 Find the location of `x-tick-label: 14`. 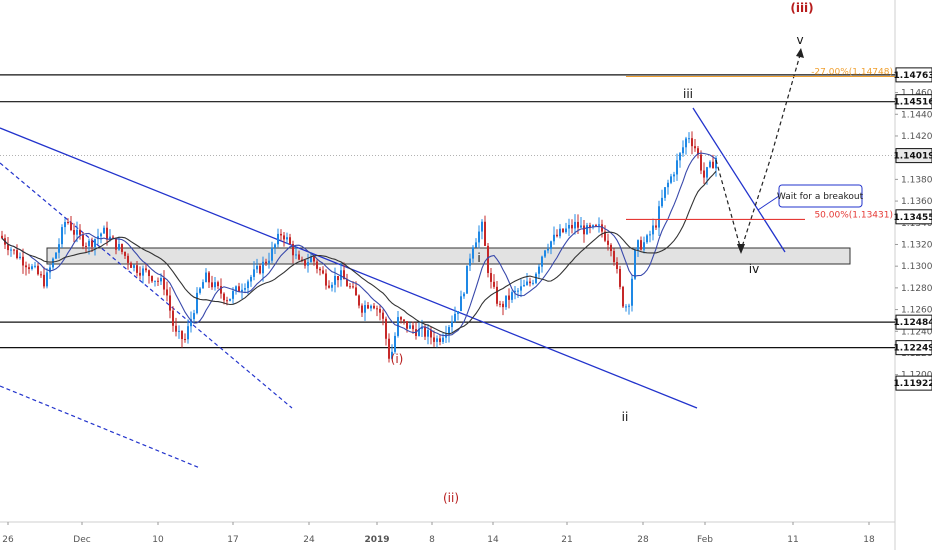

x-tick-label: 14 is located at coordinates (493, 540).